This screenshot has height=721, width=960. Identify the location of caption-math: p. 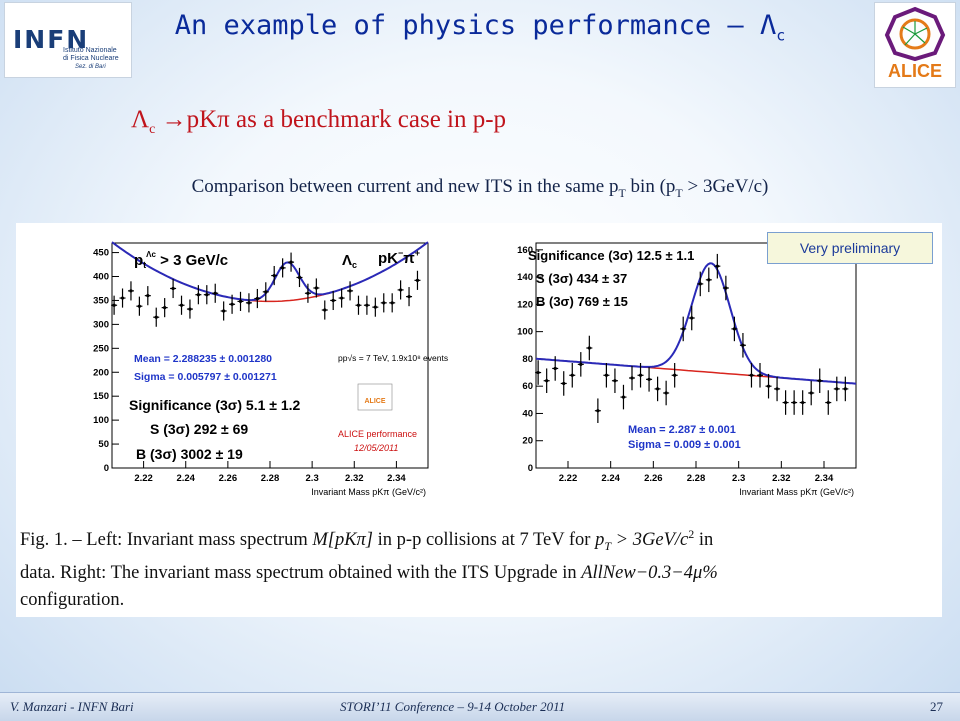
(600, 540).